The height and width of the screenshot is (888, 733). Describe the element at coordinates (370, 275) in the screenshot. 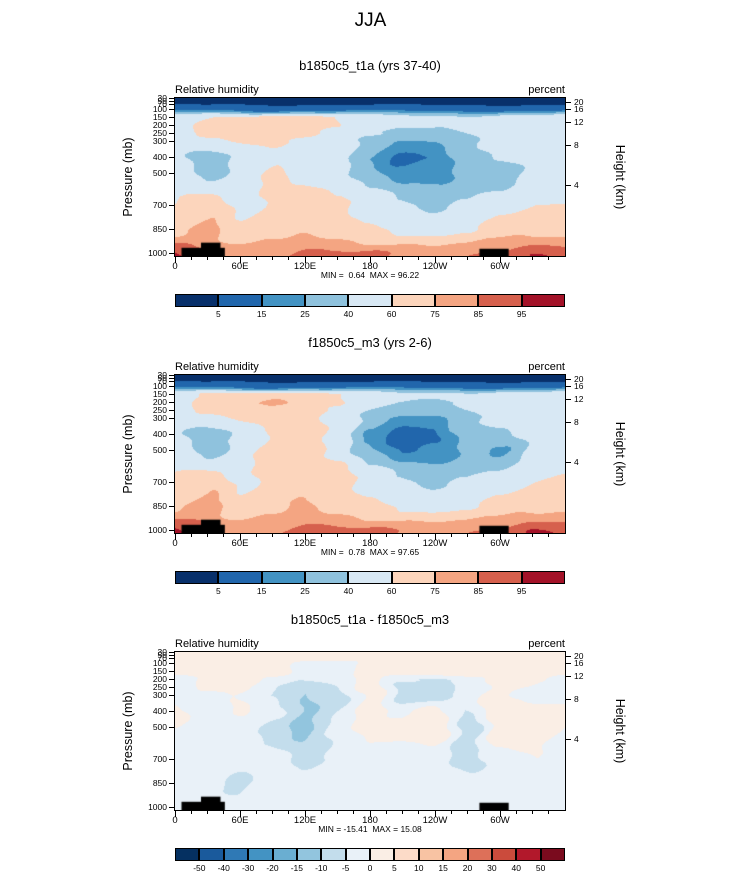

I see `min-max-label: MIN = 0.64 MAX = 96.22` at that location.